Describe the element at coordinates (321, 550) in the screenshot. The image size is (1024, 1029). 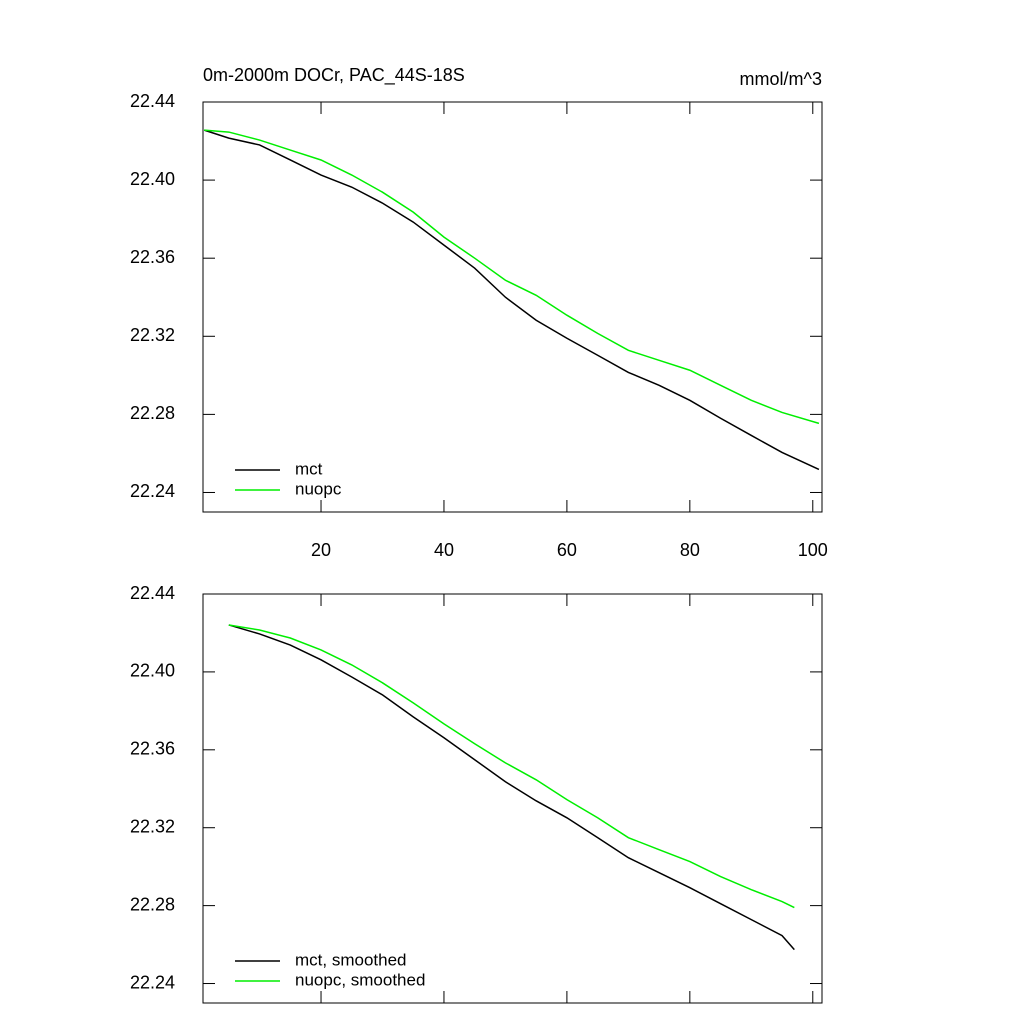
I see `x-tick-label: 20` at that location.